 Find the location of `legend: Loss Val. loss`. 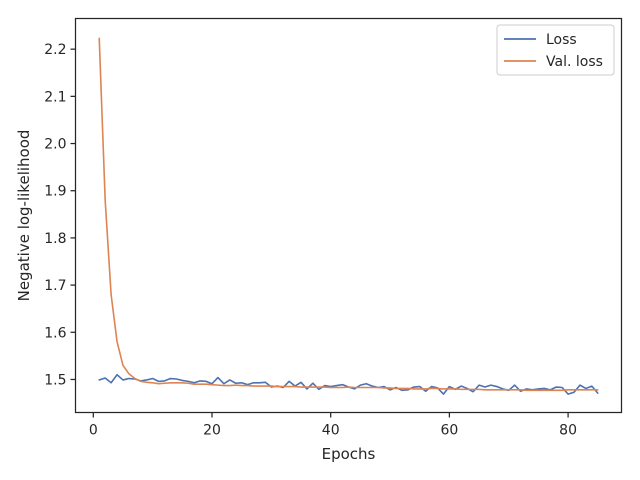

legend: Loss Val. loss is located at coordinates (555, 50).